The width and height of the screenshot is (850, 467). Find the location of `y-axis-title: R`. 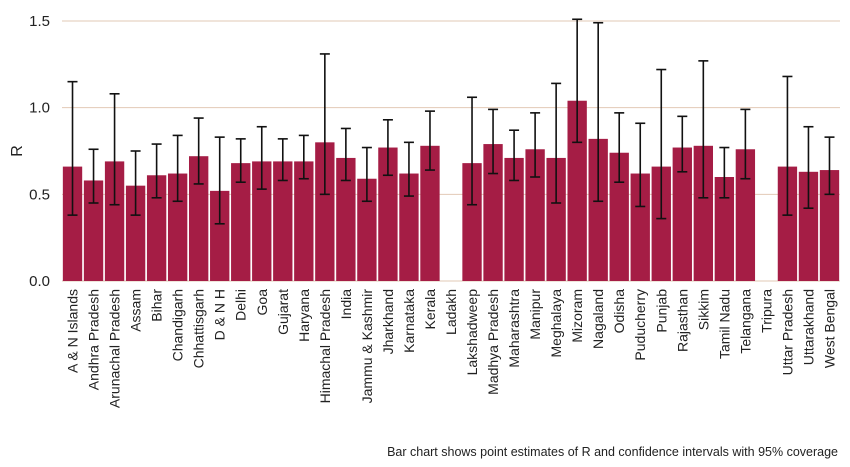

y-axis-title: R is located at coordinates (17, 151).